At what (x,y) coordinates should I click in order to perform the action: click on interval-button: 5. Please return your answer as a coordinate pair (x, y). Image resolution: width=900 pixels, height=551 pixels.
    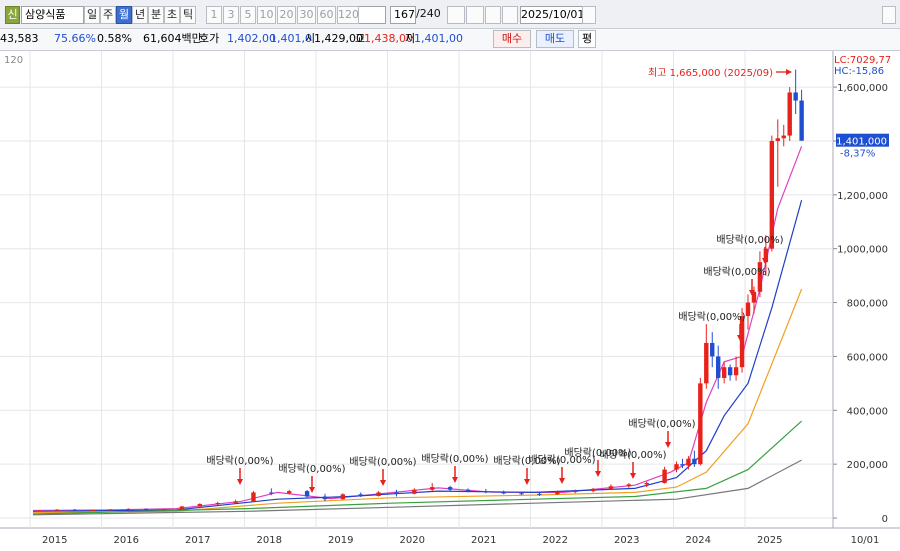
    Looking at the image, I should click on (248, 15).